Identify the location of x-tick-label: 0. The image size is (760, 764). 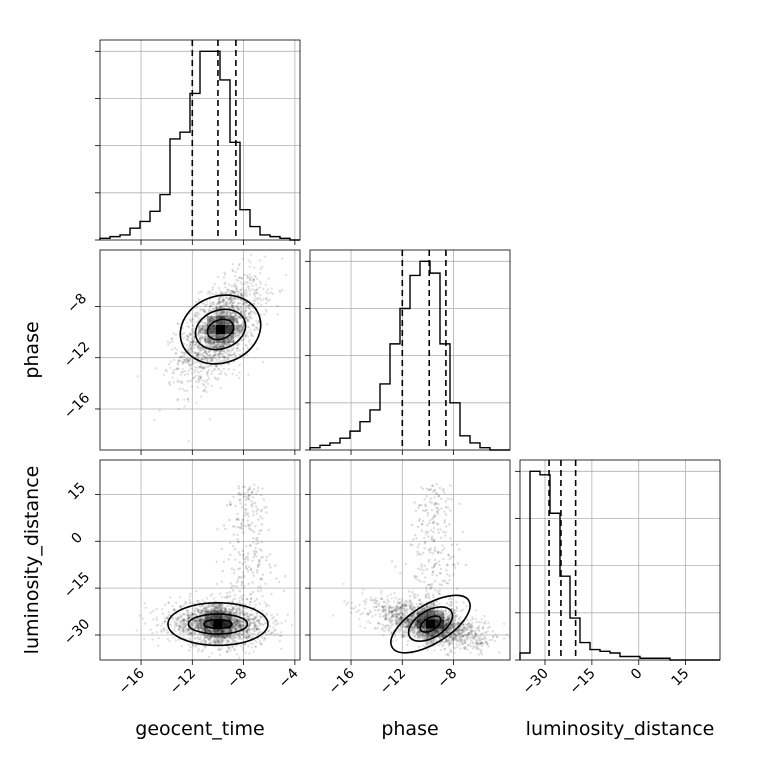
(637, 675).